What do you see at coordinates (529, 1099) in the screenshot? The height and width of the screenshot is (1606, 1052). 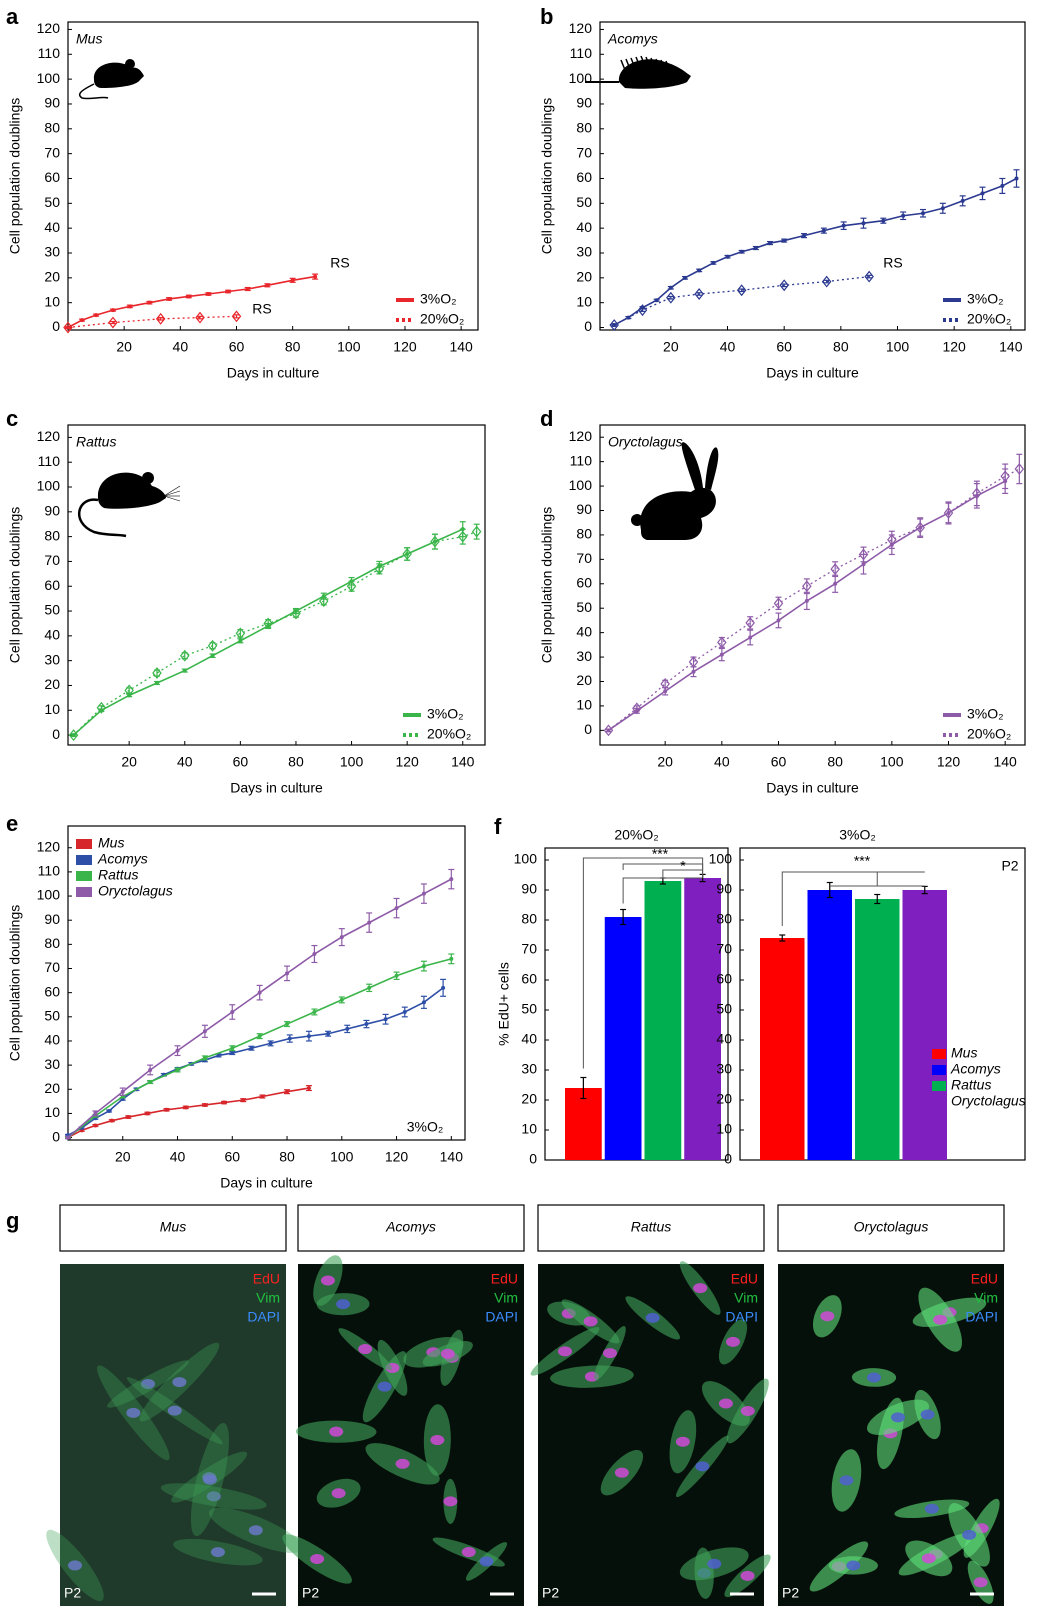 I see `y-tick-label: 20` at bounding box center [529, 1099].